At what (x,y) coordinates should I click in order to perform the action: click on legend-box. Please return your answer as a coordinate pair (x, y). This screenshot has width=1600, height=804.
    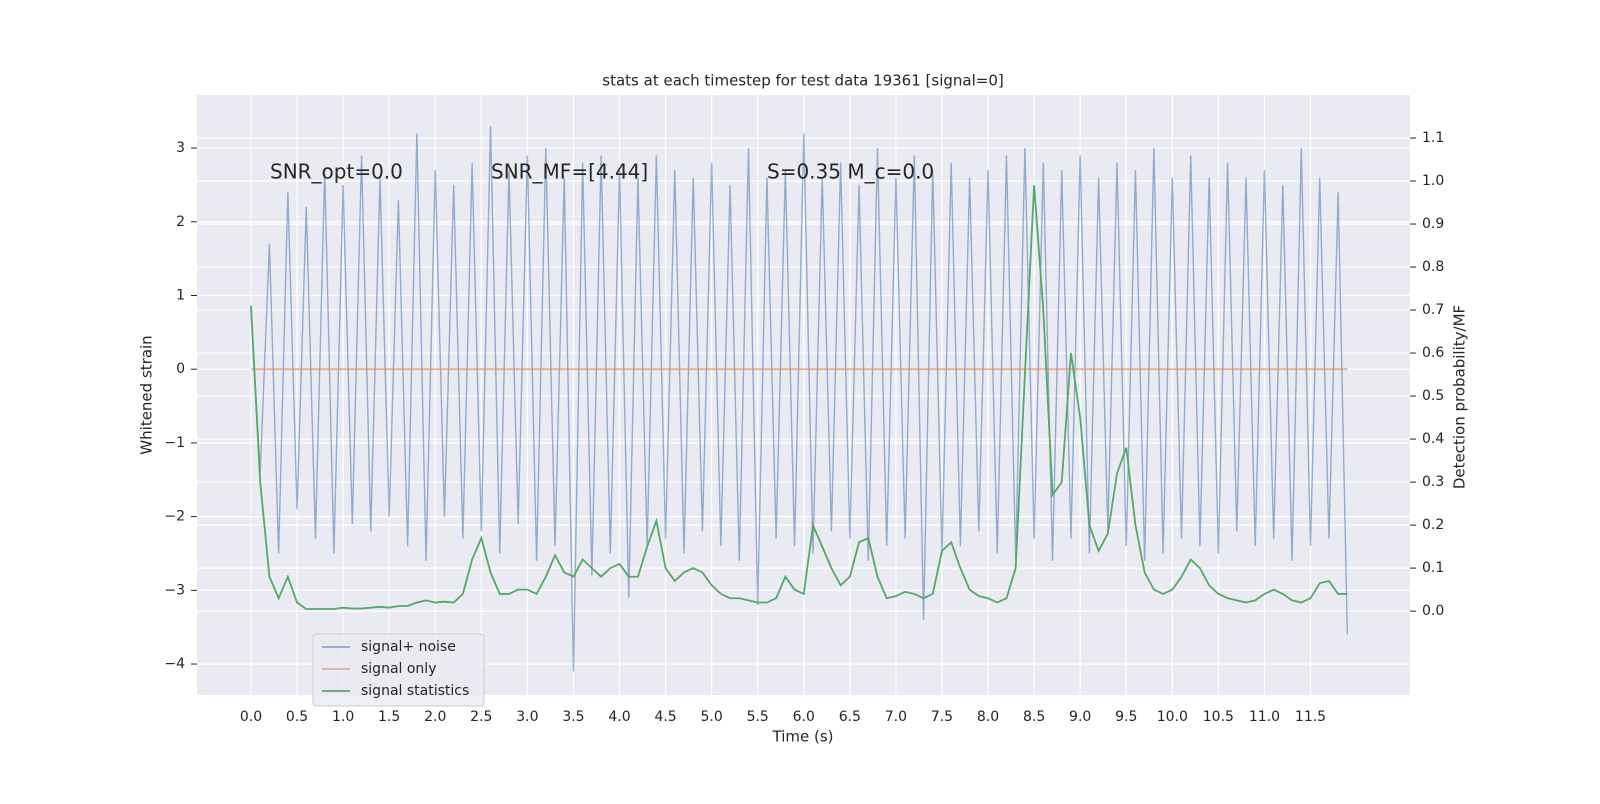
    Looking at the image, I should click on (398, 670).